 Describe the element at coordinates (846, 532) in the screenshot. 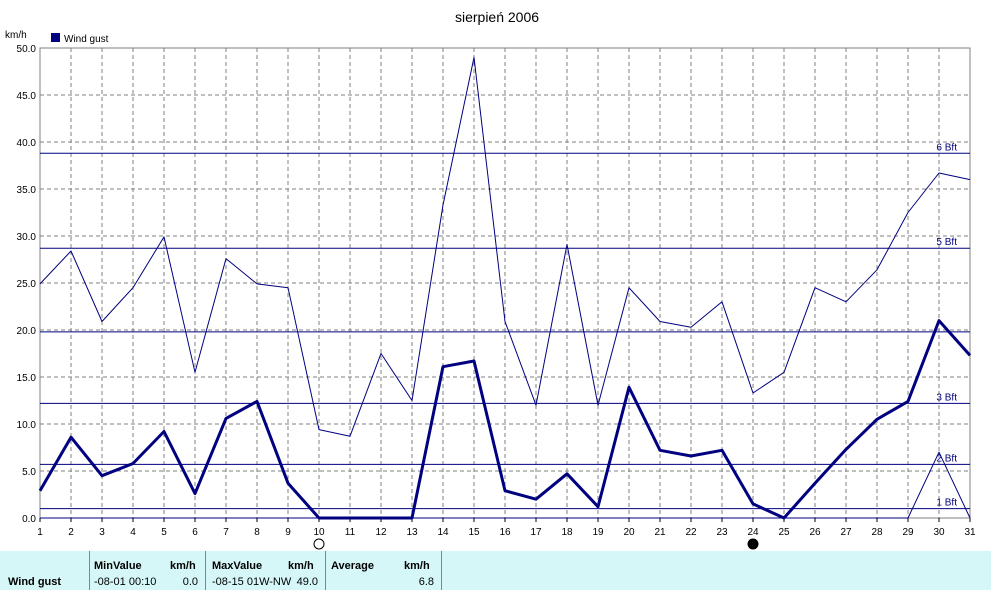

I see `x-tick-label: 27` at that location.